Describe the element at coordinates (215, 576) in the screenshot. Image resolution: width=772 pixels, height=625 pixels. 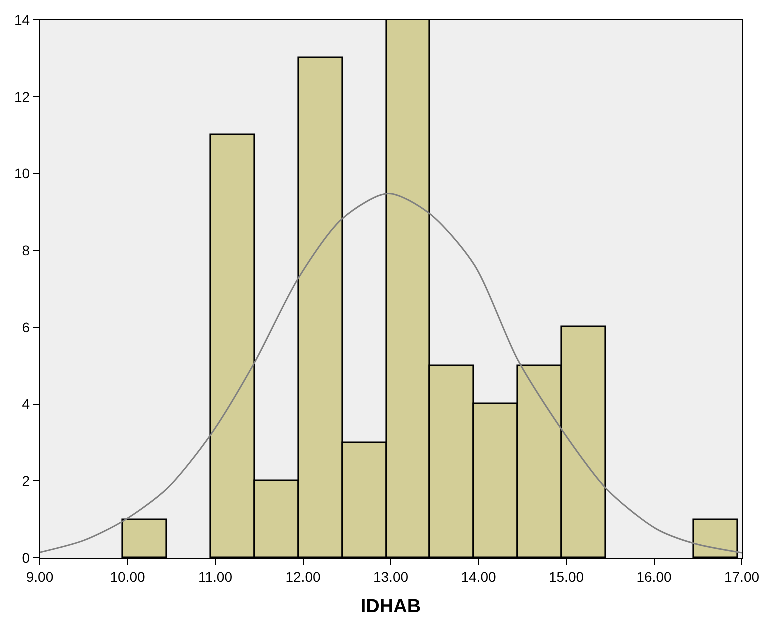
I see `x-tick-label: 11.00` at that location.